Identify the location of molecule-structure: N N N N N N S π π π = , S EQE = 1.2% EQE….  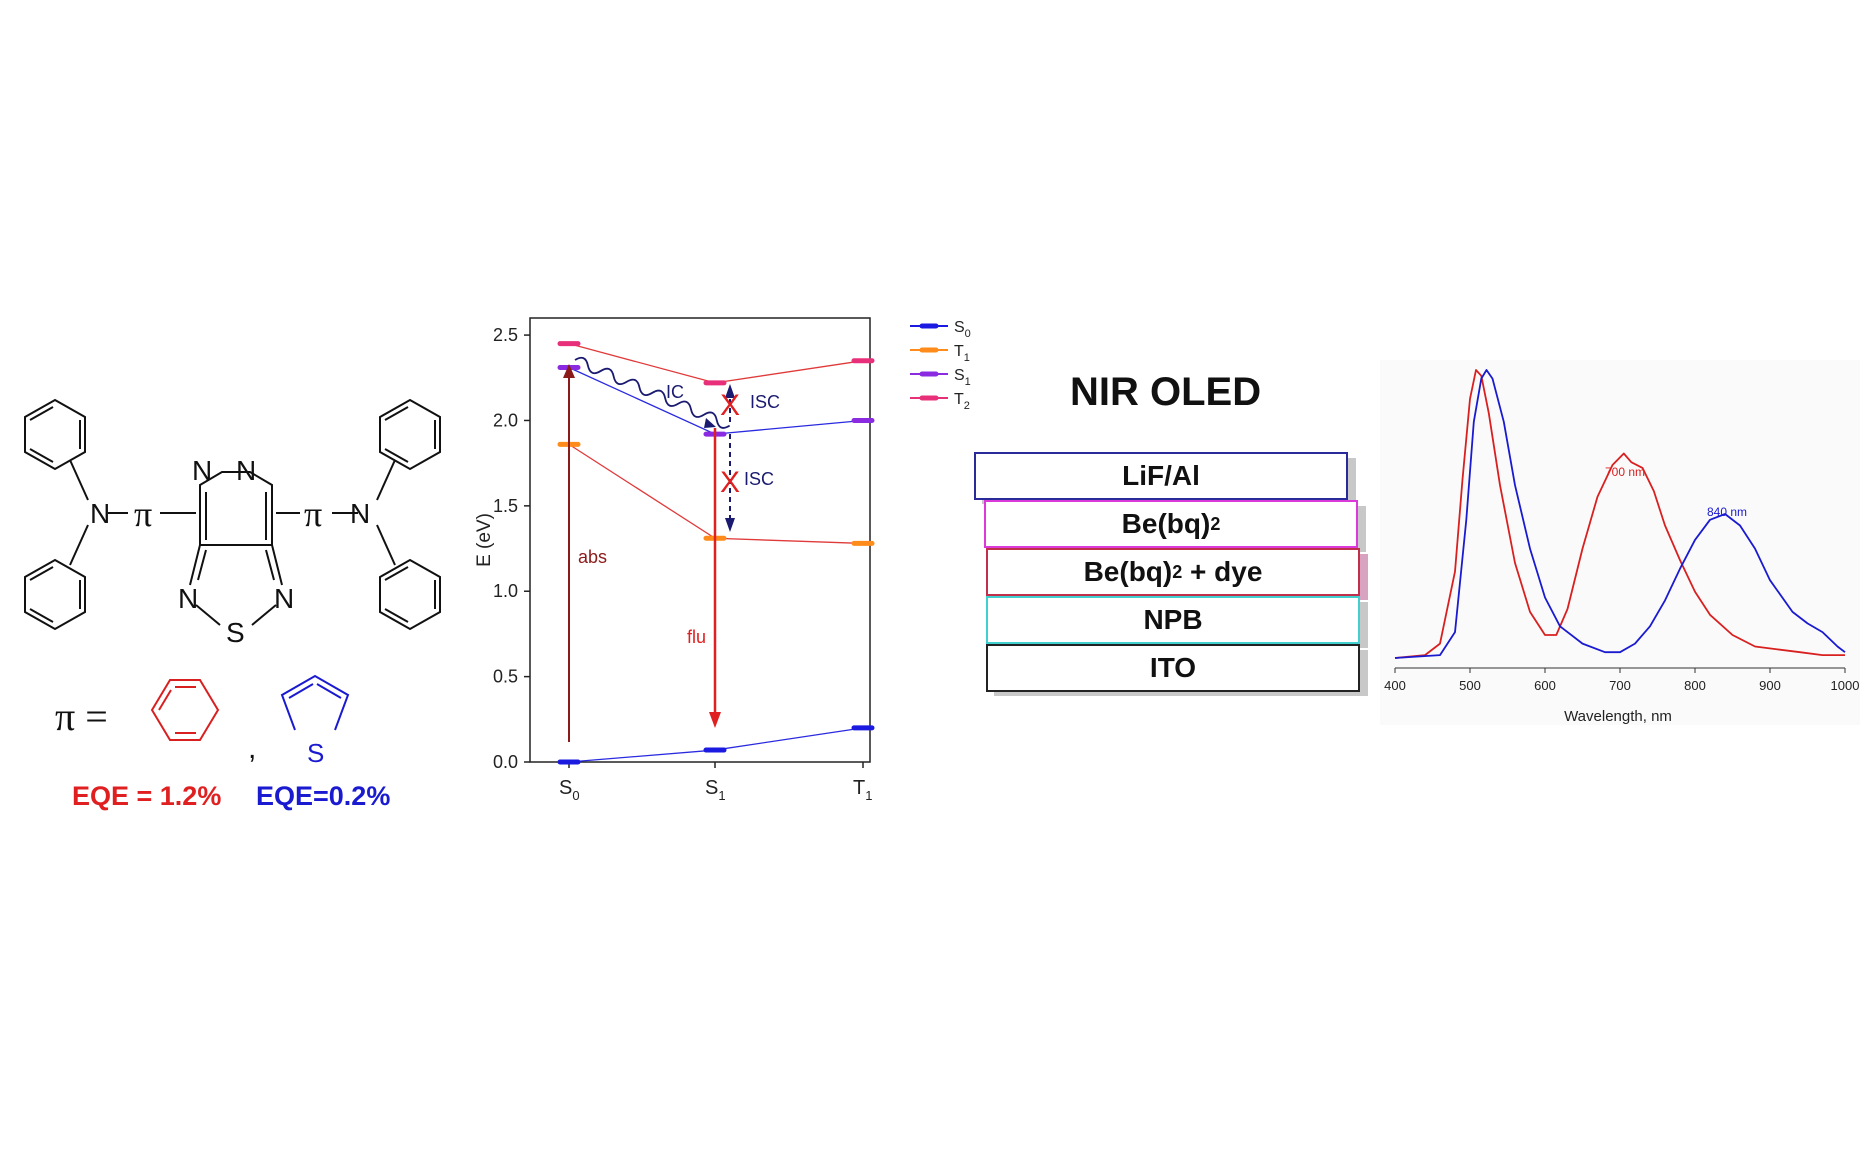
(232, 604).